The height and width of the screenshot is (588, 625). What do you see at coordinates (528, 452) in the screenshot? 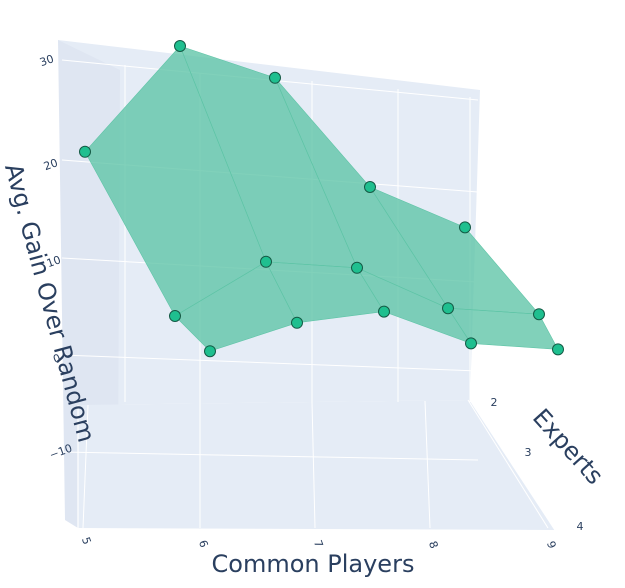
I see `y-tick-label: 3` at bounding box center [528, 452].